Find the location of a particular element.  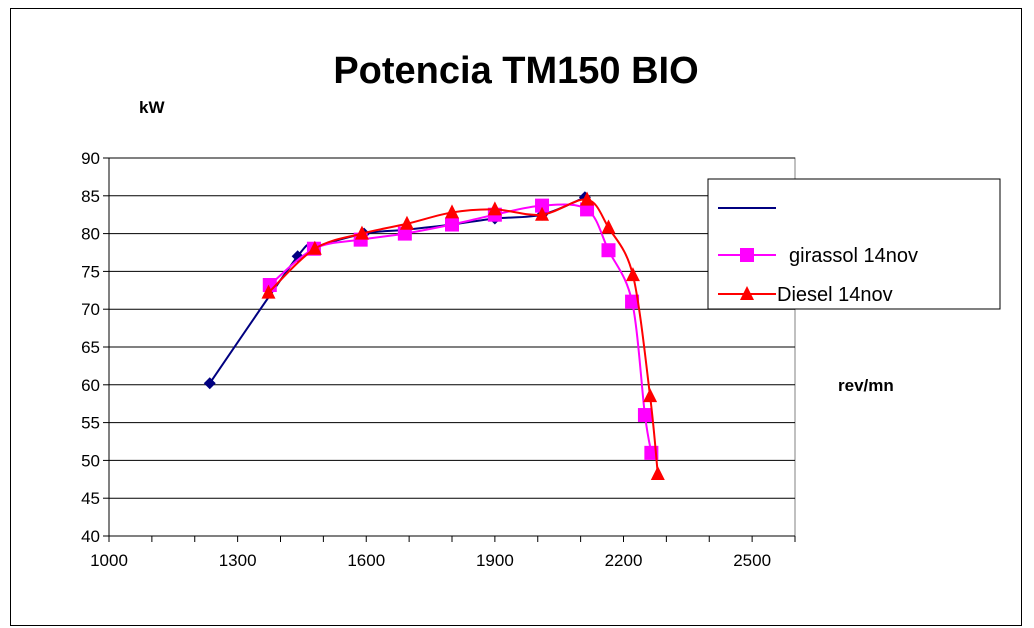

legend-entry-2: Diesel 14nov is located at coordinates (805, 295).